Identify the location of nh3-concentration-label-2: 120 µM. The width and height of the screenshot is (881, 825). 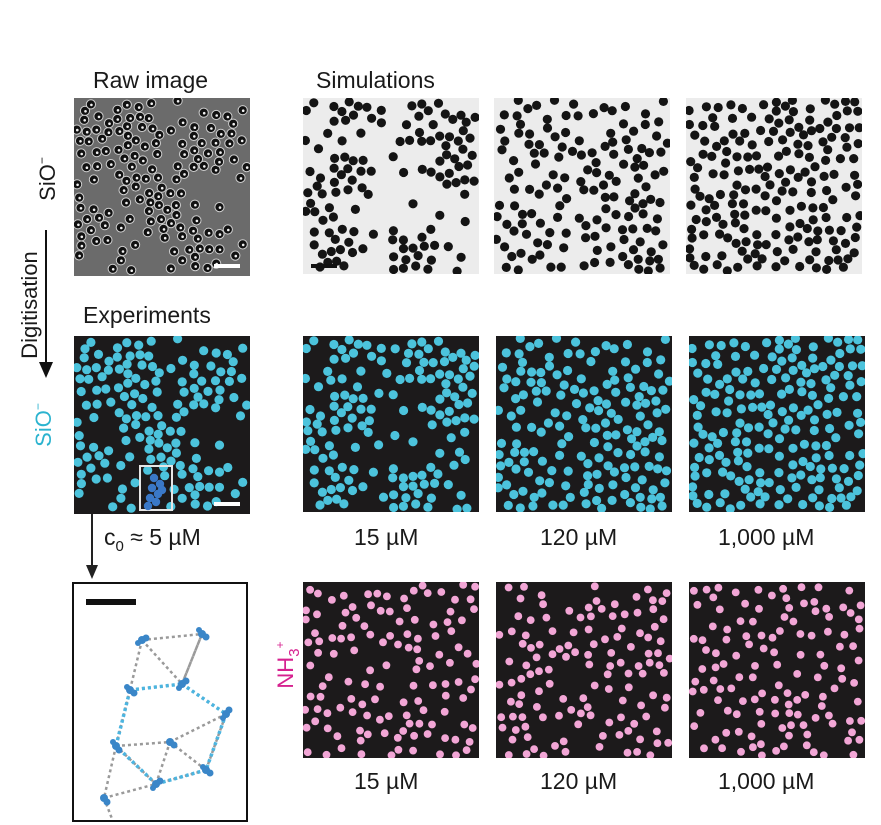
(579, 781).